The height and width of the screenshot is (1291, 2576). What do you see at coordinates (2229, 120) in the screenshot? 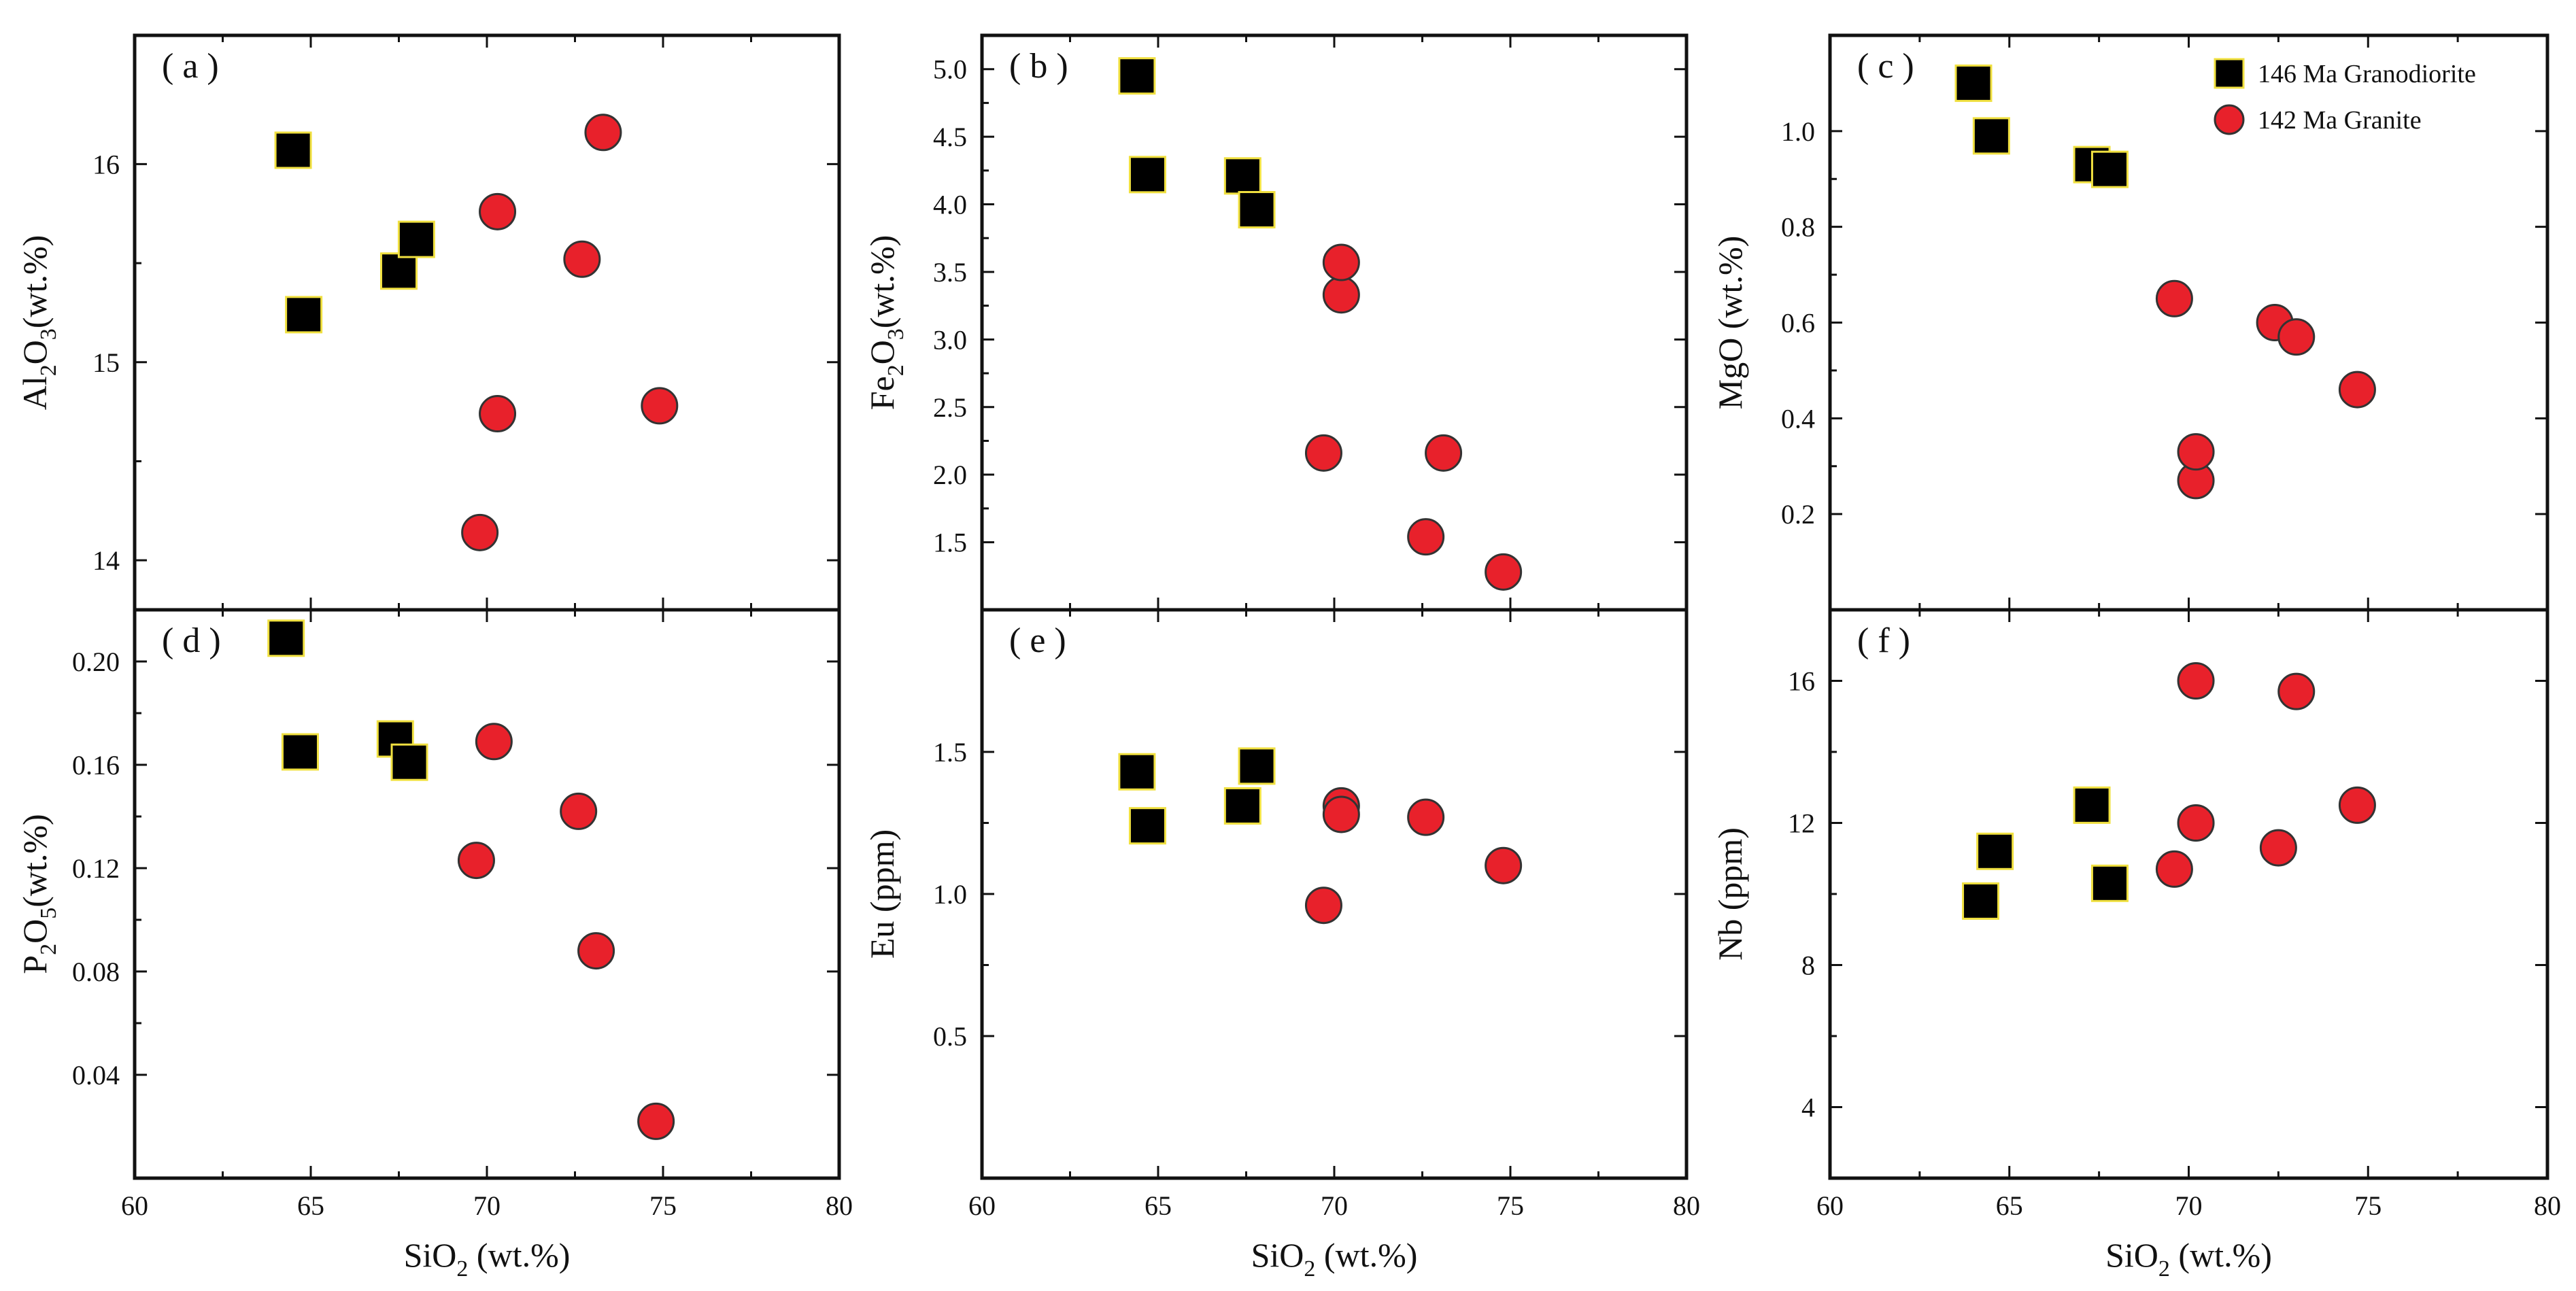
I see `legend-circle-marker` at bounding box center [2229, 120].